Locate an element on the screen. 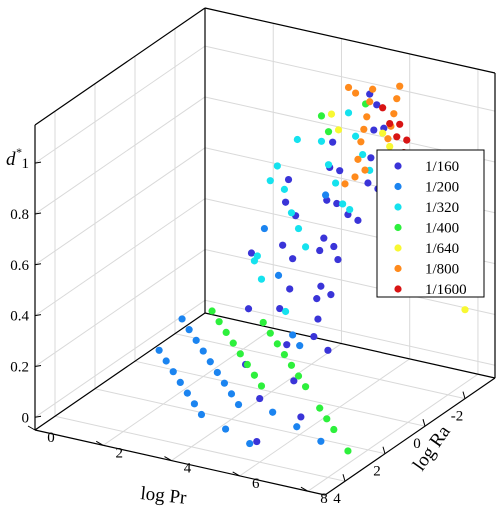 The height and width of the screenshot is (520, 500). legend-label: 1/800 is located at coordinates (442, 270).